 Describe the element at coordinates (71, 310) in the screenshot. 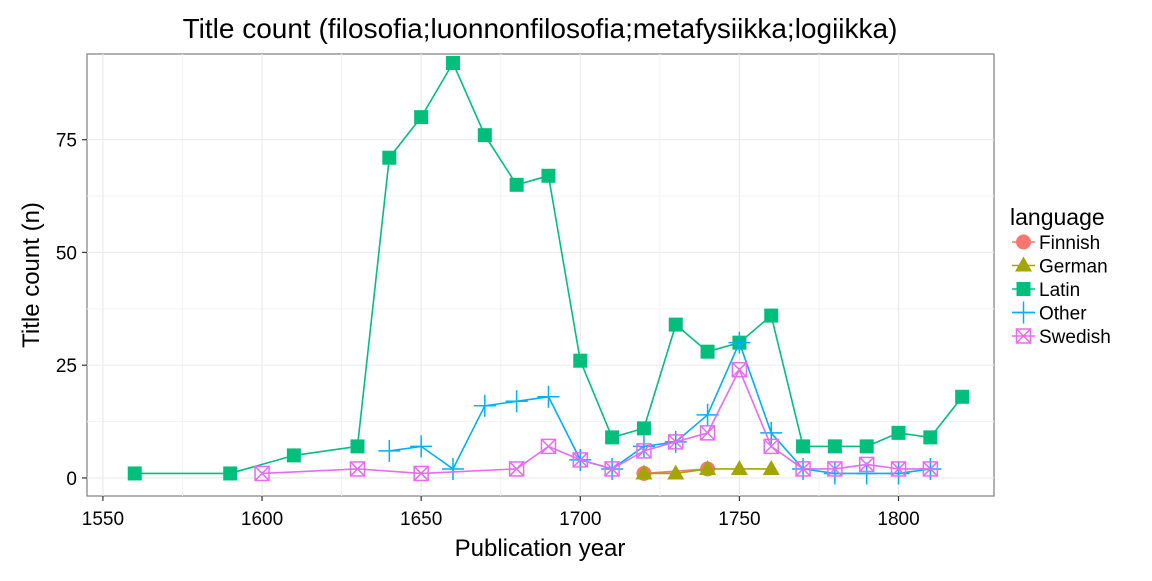

I see `y-axis: 0 25 50 75` at that location.